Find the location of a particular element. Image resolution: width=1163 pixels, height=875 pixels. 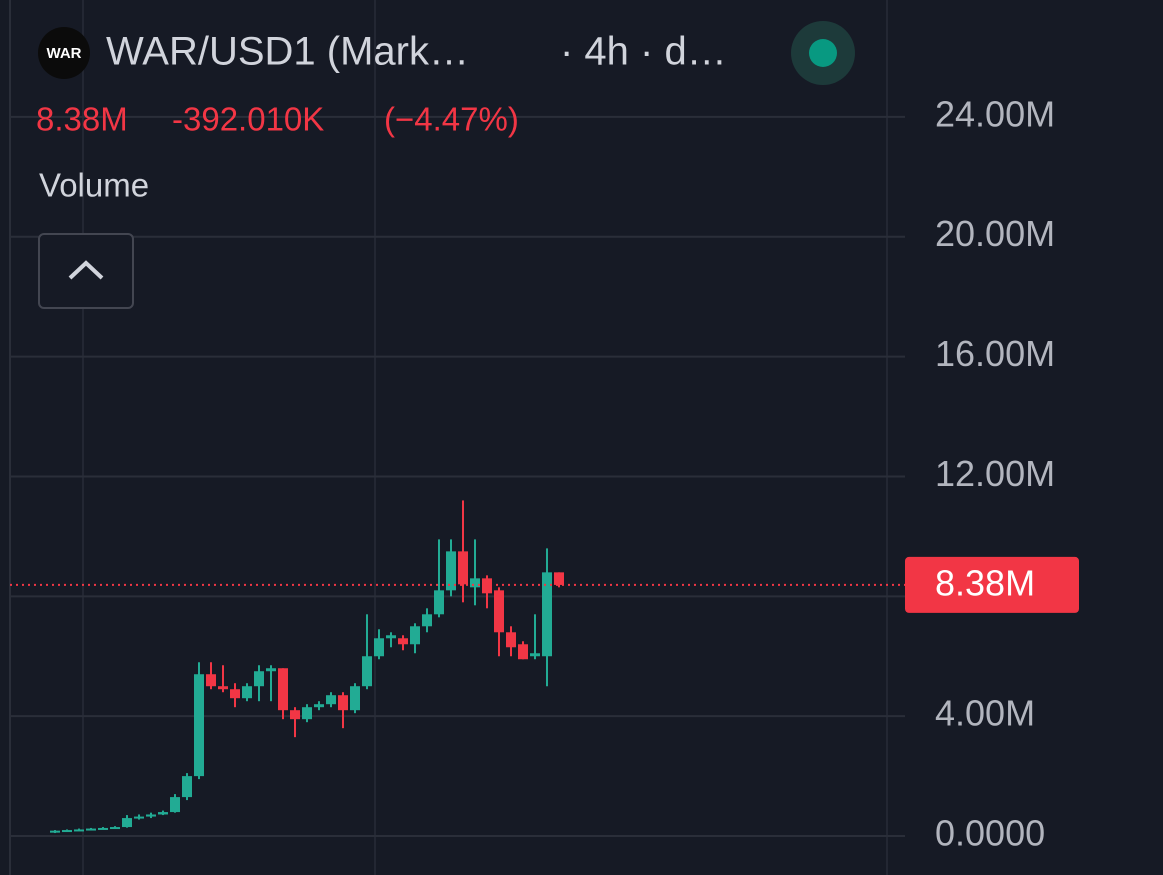

y-tick-label: 0.0000 is located at coordinates (990, 833).